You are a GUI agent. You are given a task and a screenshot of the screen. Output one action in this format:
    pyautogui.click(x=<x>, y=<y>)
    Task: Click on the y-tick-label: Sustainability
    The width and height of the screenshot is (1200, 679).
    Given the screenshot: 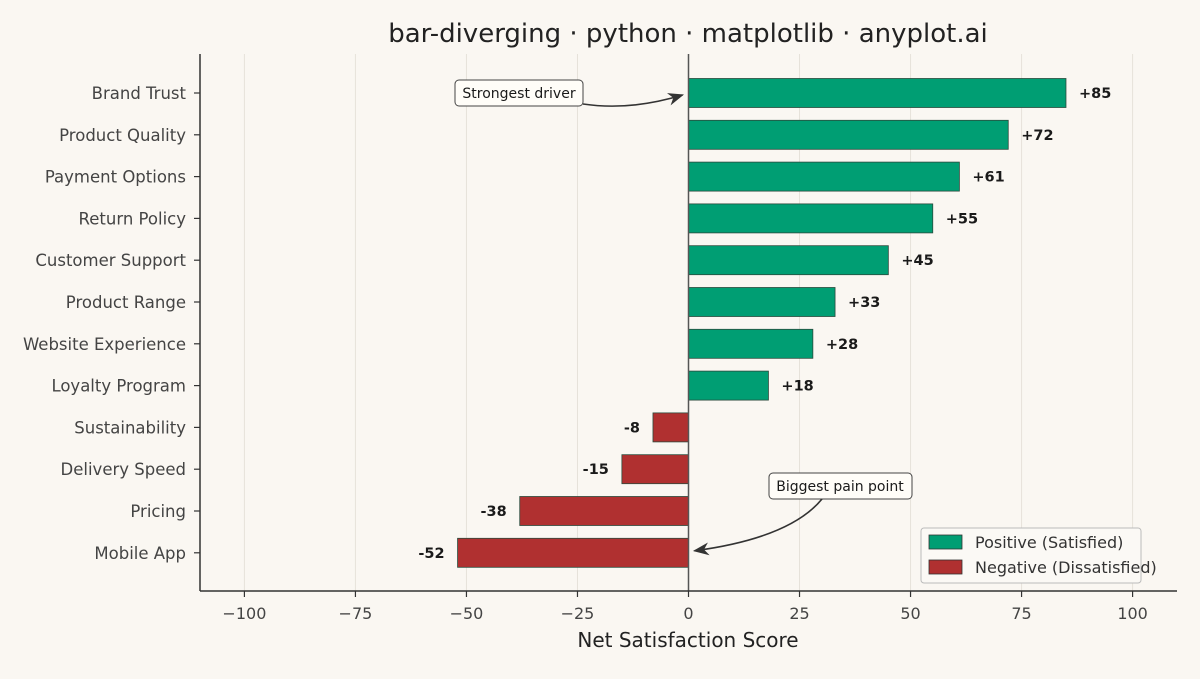 What is the action you would take?
    pyautogui.click(x=130, y=427)
    